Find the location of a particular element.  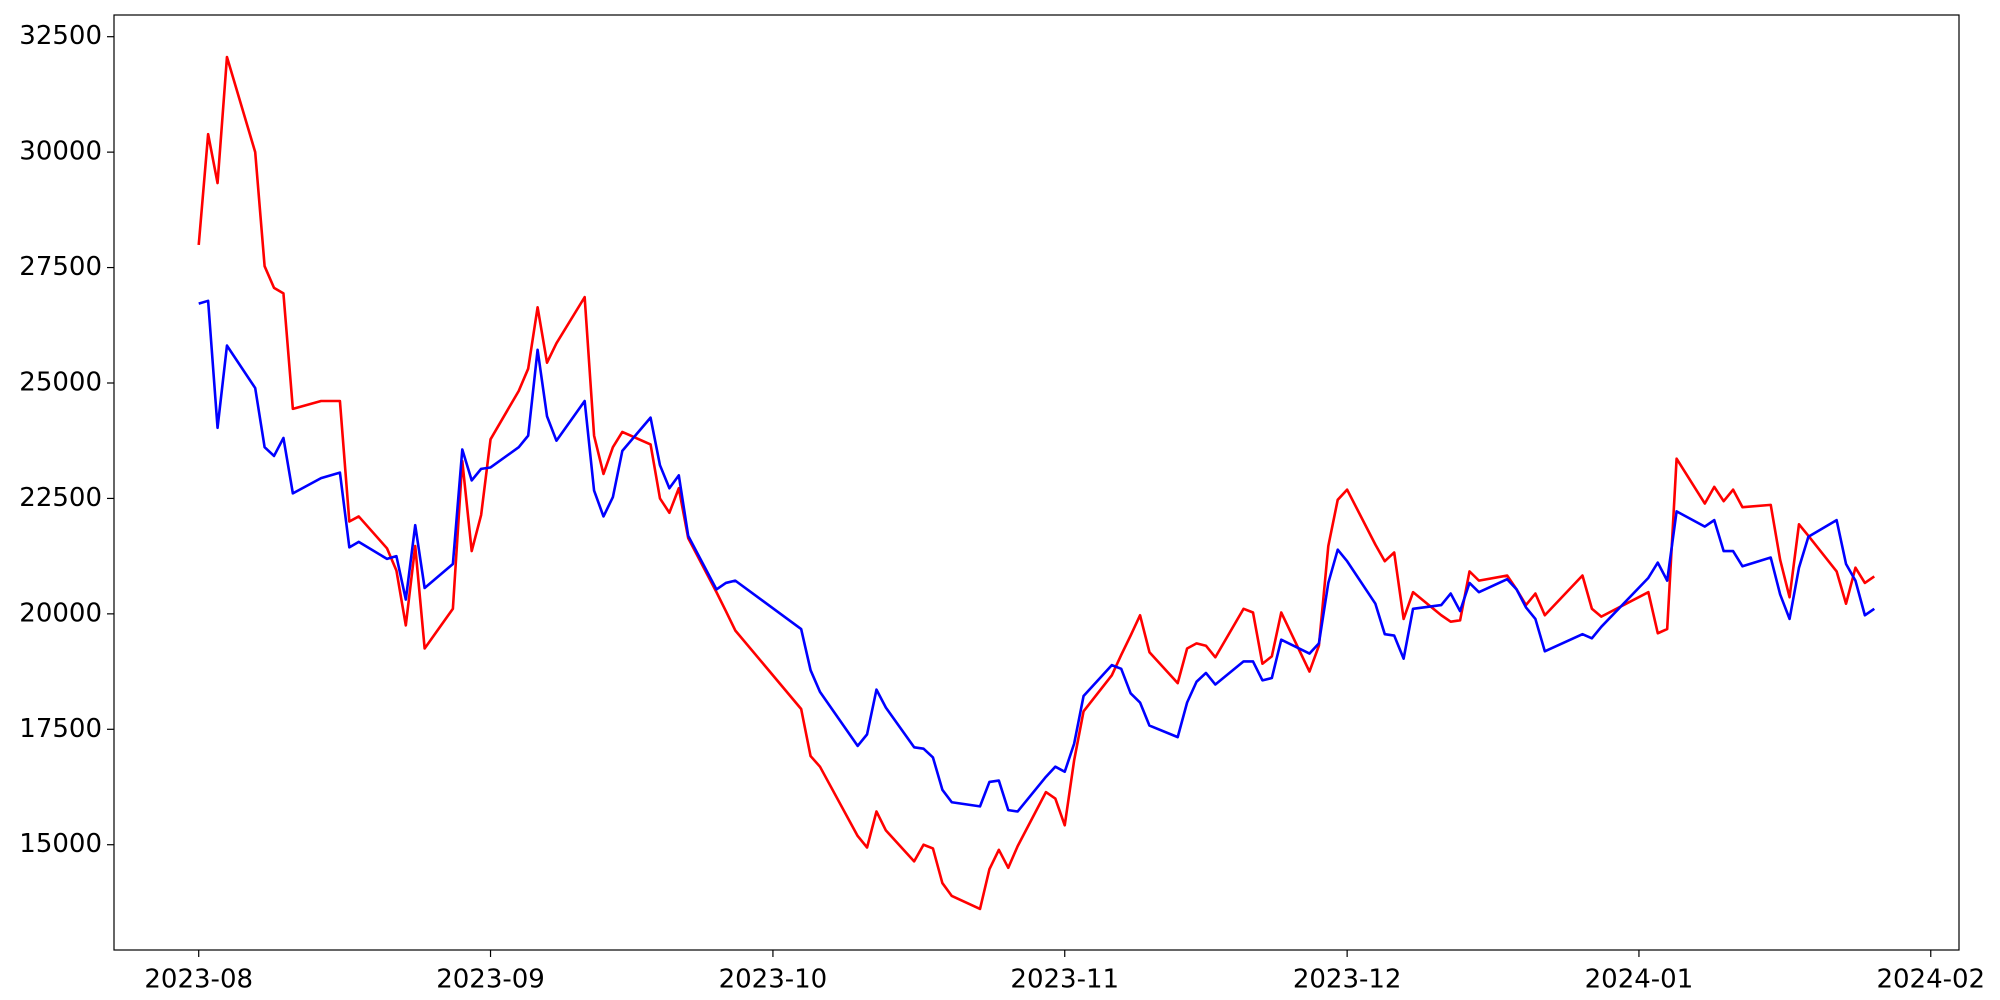

y-tick-label: 20000 is located at coordinates (60, 613).